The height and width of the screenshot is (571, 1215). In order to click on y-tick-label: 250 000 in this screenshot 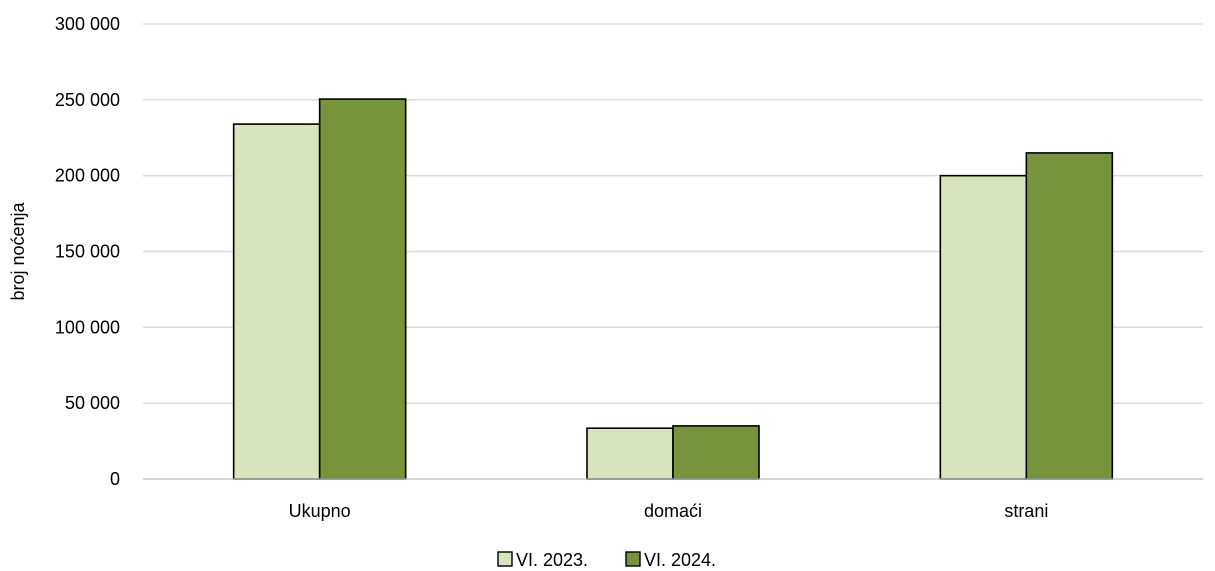, I will do `click(87, 100)`.